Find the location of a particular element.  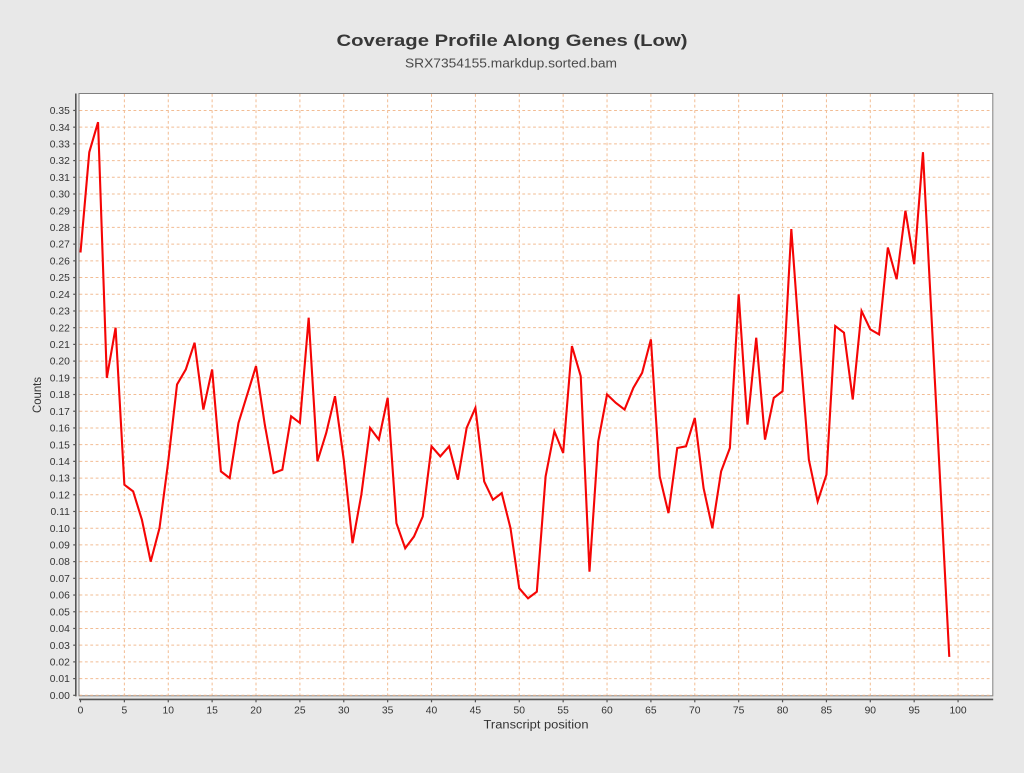

svg-text: 50 is located at coordinates (520, 710).